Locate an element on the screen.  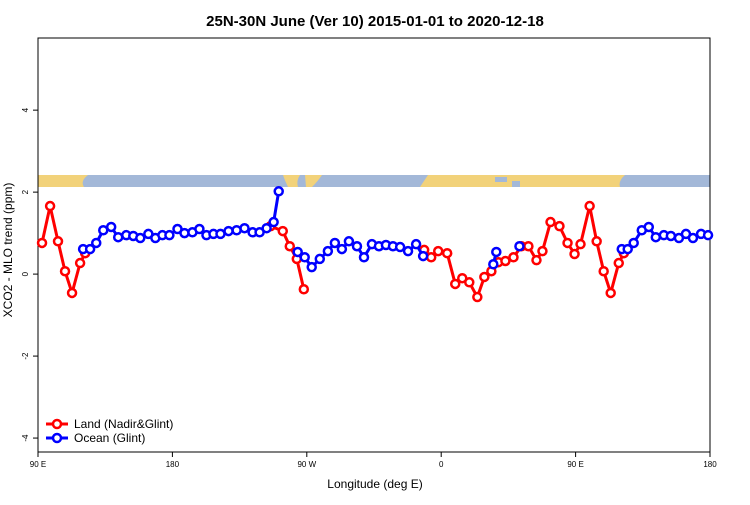
x-tick-label: 0 is located at coordinates (441, 464).